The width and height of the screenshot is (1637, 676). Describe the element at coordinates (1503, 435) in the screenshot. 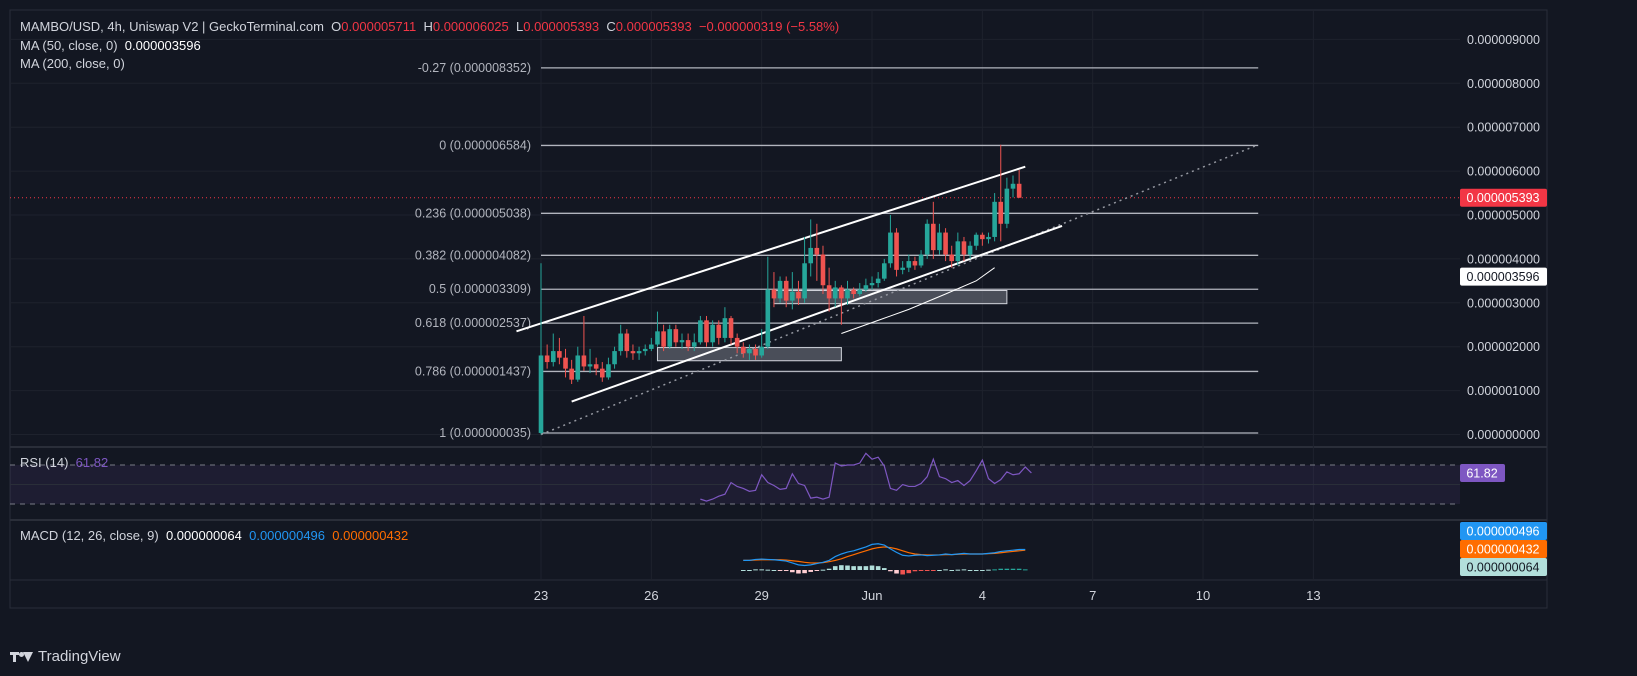

I see `price-tick-label: 0.000000000` at that location.